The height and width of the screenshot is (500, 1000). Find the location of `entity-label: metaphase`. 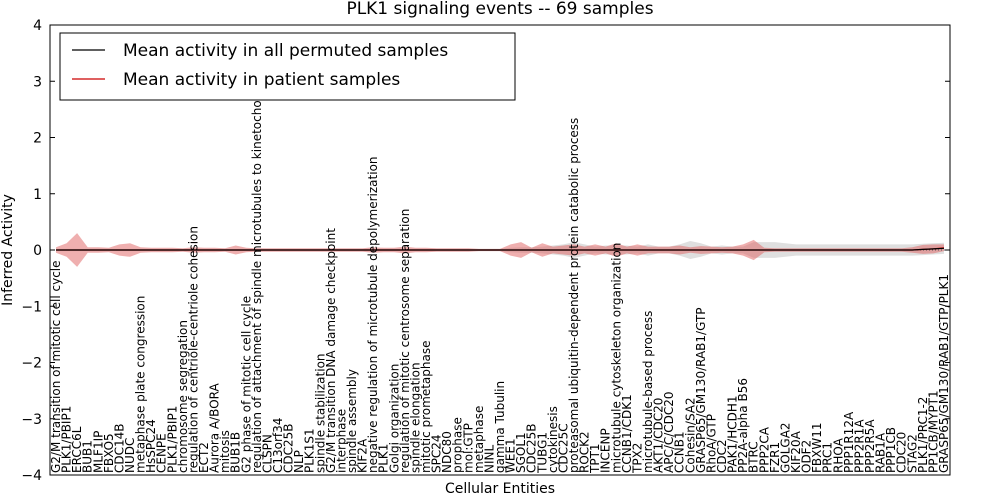

entity-label: metaphase is located at coordinates (479, 439).